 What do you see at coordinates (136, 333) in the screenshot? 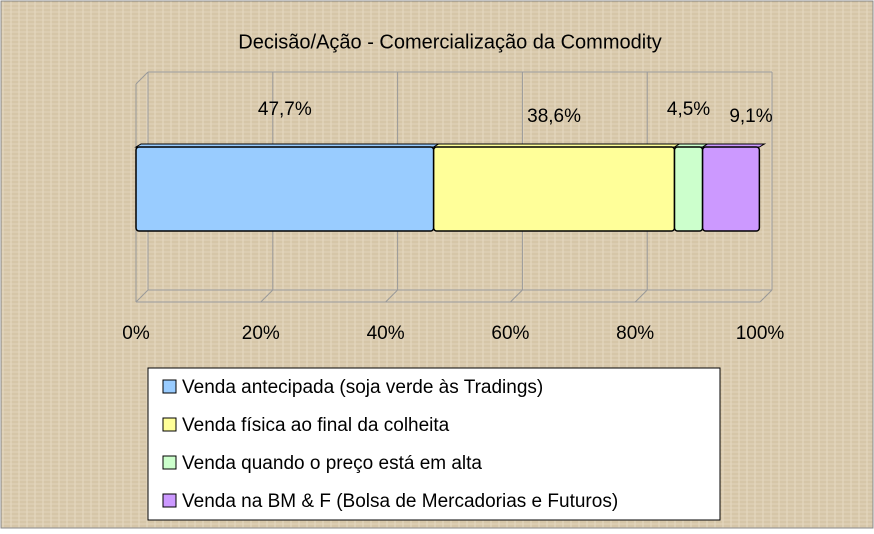
I see `x-tick-label: 0%` at bounding box center [136, 333].